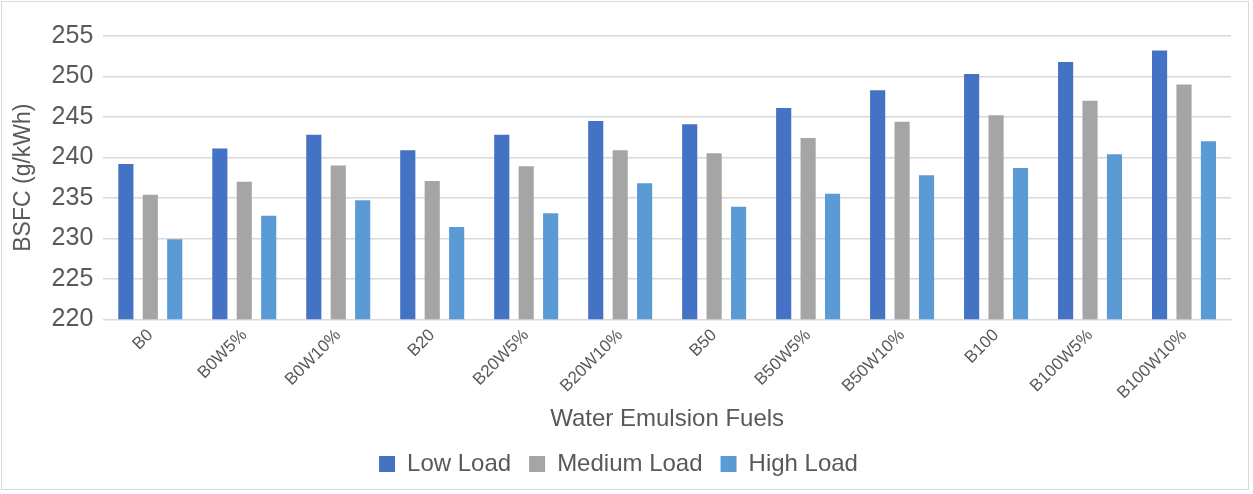 The image size is (1253, 494). Describe the element at coordinates (421, 343) in the screenshot. I see `x-tick-label: B20` at that location.